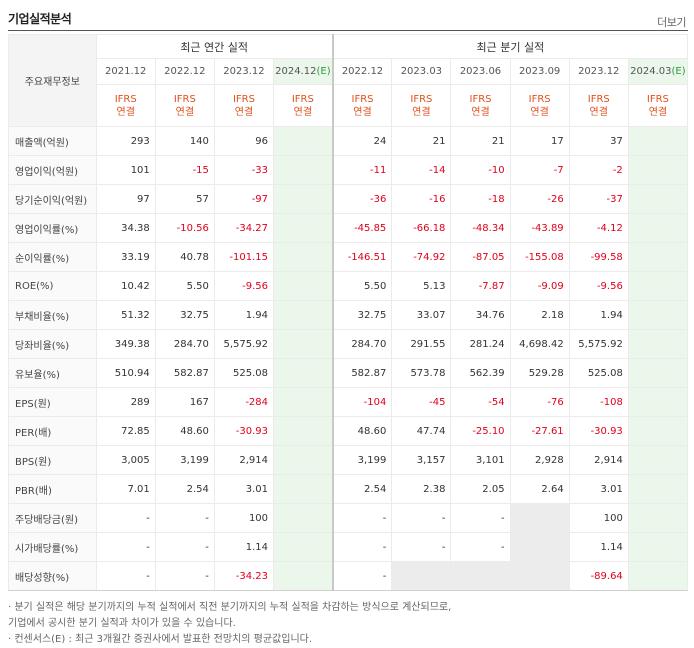 Image resolution: width=694 pixels, height=648 pixels. Describe the element at coordinates (480, 199) in the screenshot. I see `quarter-value-cell: -18` at that location.